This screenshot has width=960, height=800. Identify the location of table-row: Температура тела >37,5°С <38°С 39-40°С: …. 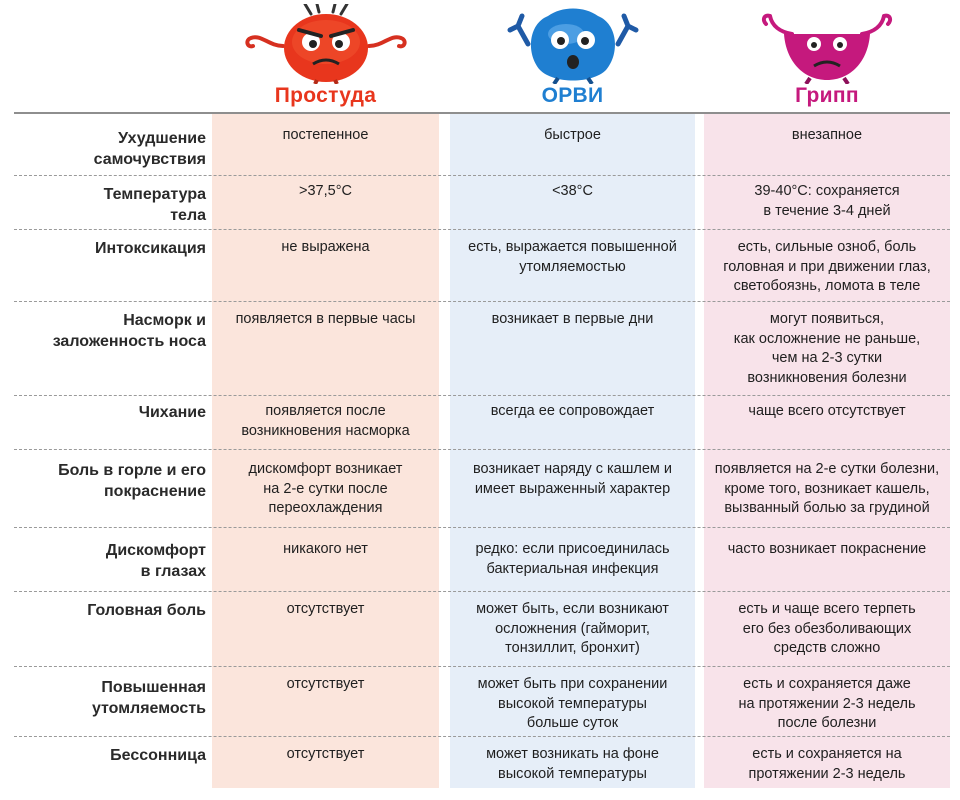
(482, 203).